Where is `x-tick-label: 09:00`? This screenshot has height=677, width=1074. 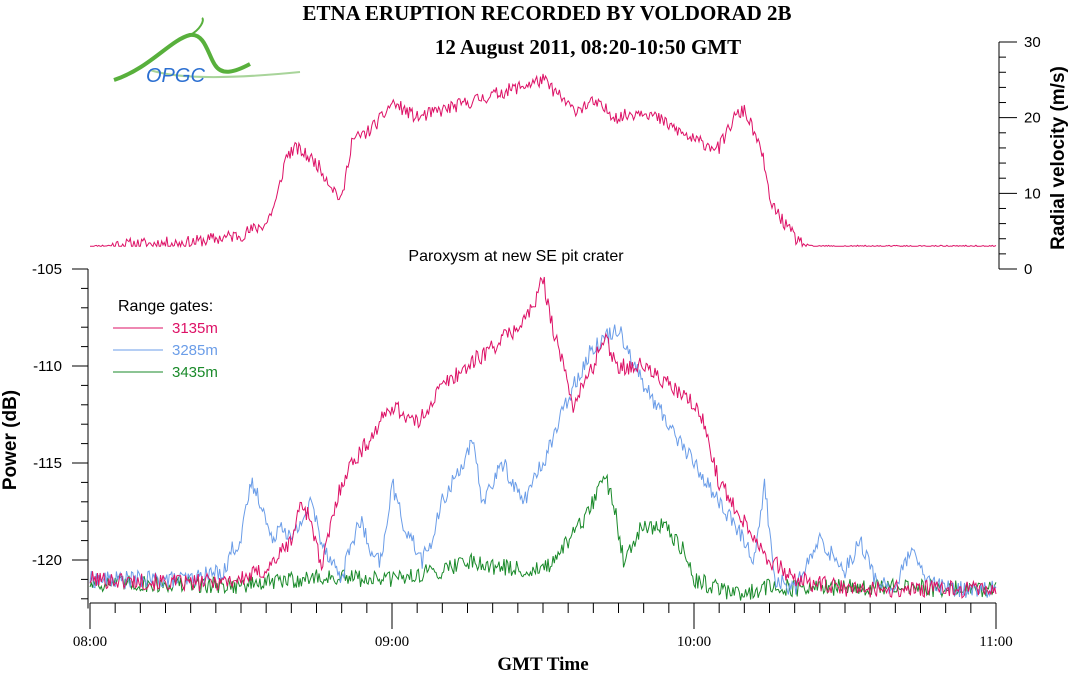 x-tick-label: 09:00 is located at coordinates (392, 642).